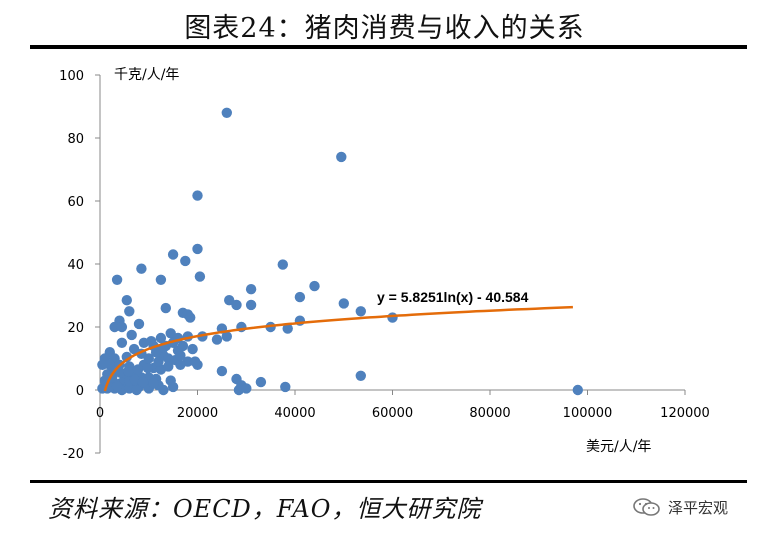  Describe the element at coordinates (197, 413) in the screenshot. I see `x-tick-label: 20000` at that location.